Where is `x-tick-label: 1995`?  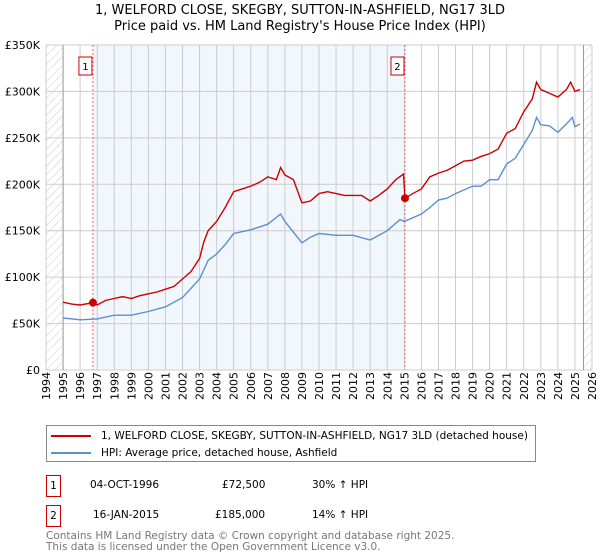 x-tick-label: 1995 is located at coordinates (63, 386).